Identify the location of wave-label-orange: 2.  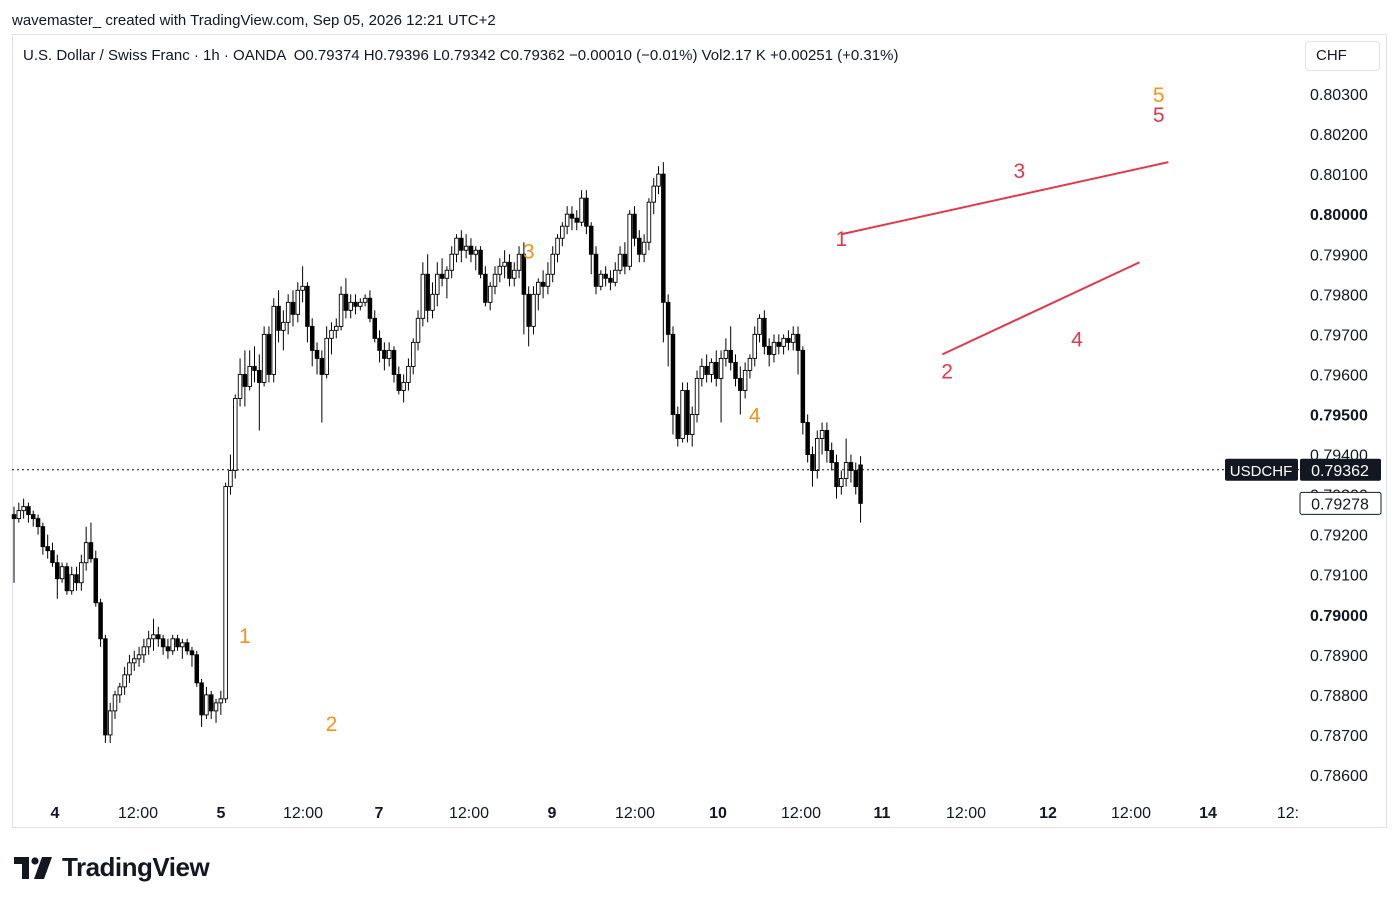
(332, 724).